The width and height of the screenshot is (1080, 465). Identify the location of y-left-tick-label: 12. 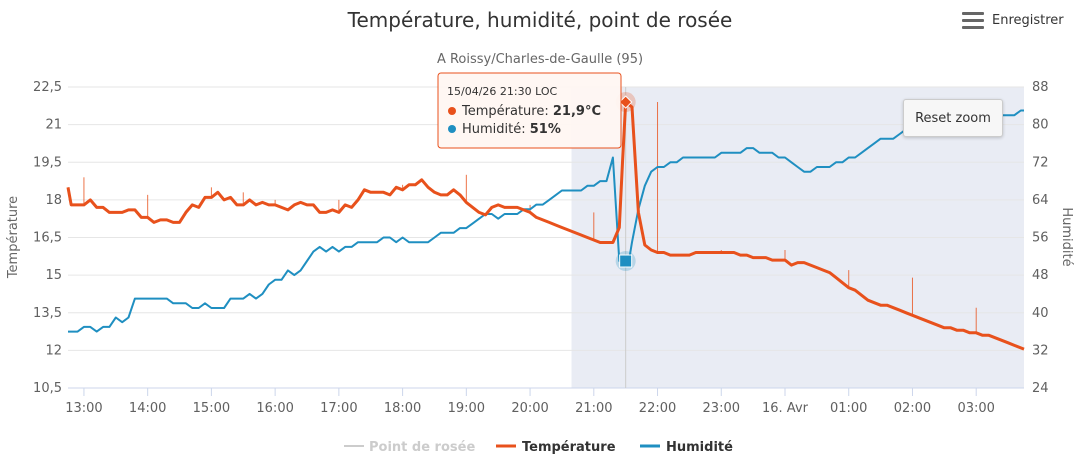
(53, 350).